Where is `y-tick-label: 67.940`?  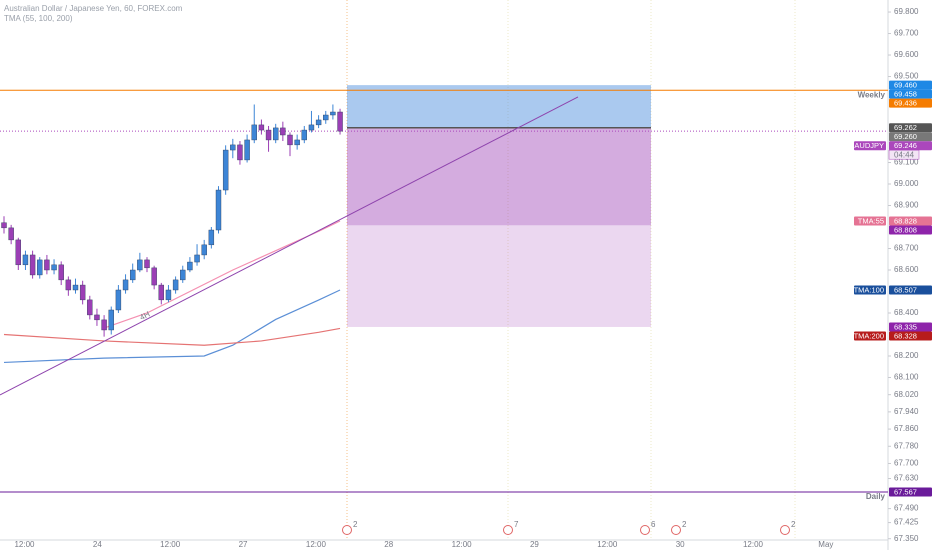
y-tick-label: 67.940 is located at coordinates (906, 411).